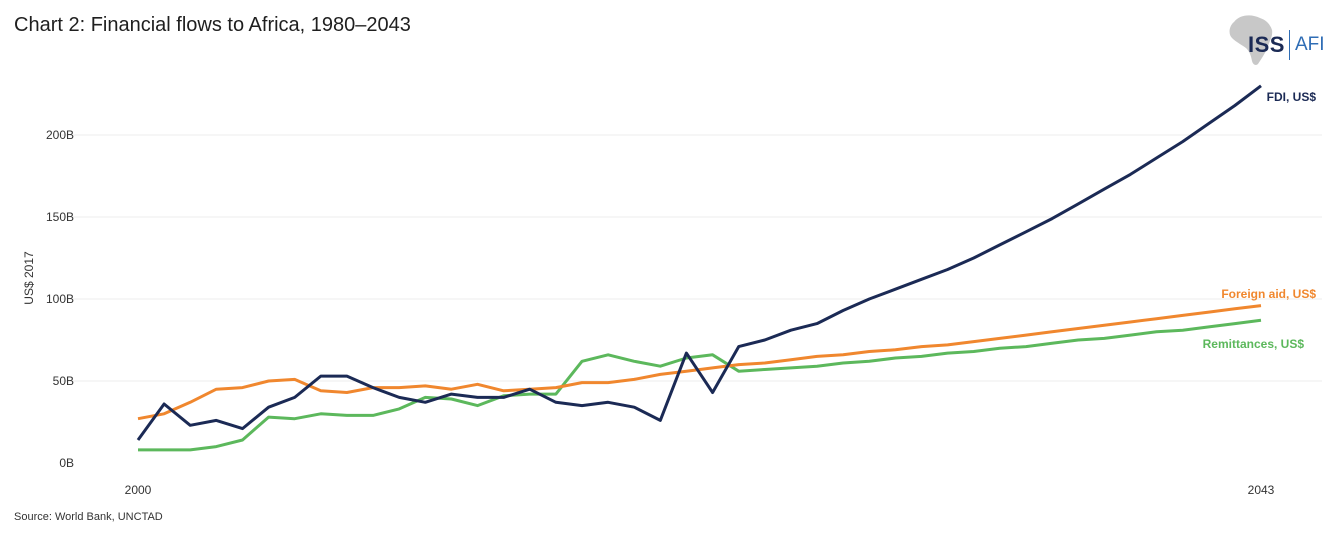 Image resolution: width=1329 pixels, height=543 pixels. What do you see at coordinates (1310, 44) in the screenshot?
I see `logo-afi-text: AFI` at bounding box center [1310, 44].